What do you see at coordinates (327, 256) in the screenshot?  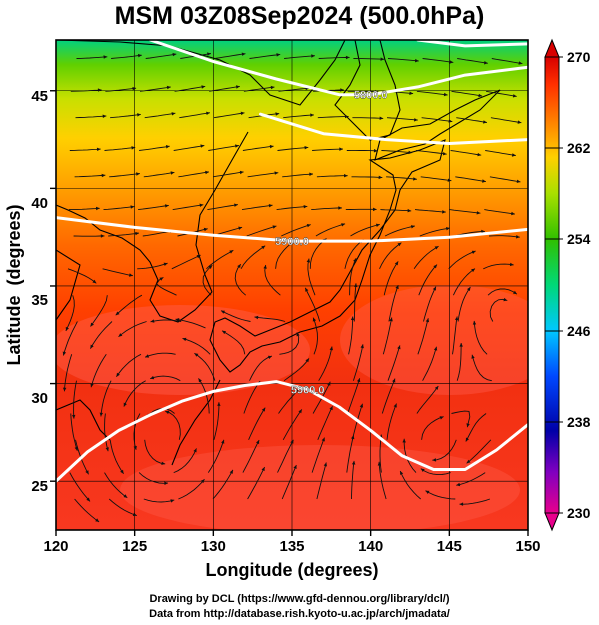 I see `coast-japan` at bounding box center [327, 256].